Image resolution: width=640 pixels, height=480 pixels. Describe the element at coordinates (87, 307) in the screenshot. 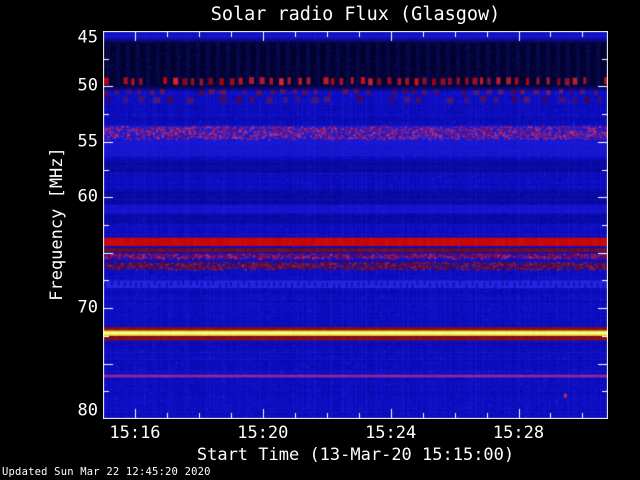

I see `y-tick-label: 70` at that location.